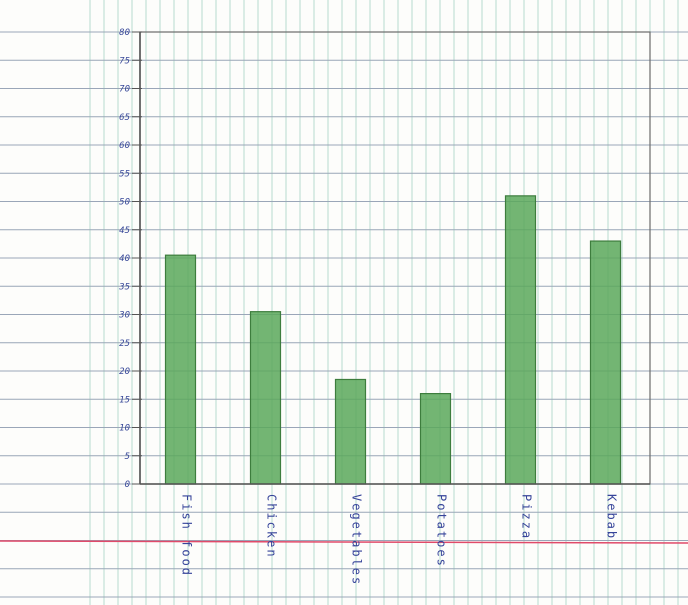  Describe the element at coordinates (350, 431) in the screenshot. I see `bar-vegetables` at that location.